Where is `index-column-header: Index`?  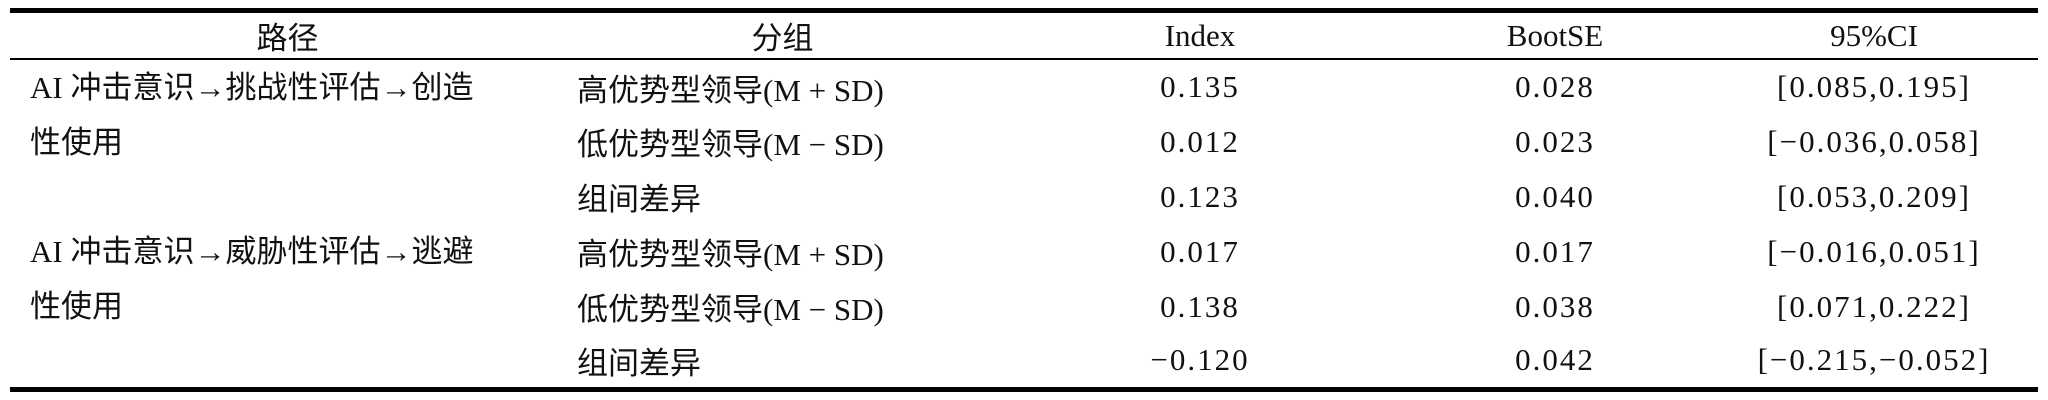 index-column-header: Index is located at coordinates (1200, 35).